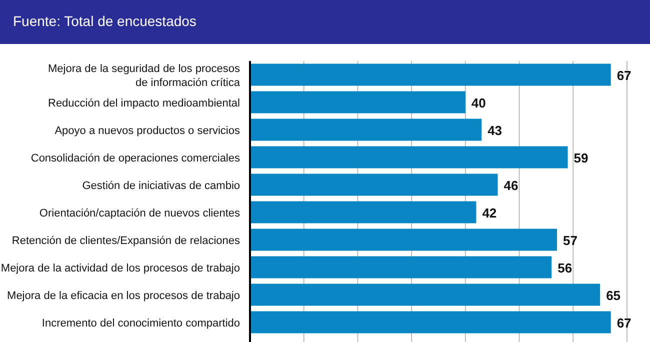  What do you see at coordinates (141, 323) in the screenshot?
I see `y-tick-label: Incremento del conocimiento compartido` at bounding box center [141, 323].